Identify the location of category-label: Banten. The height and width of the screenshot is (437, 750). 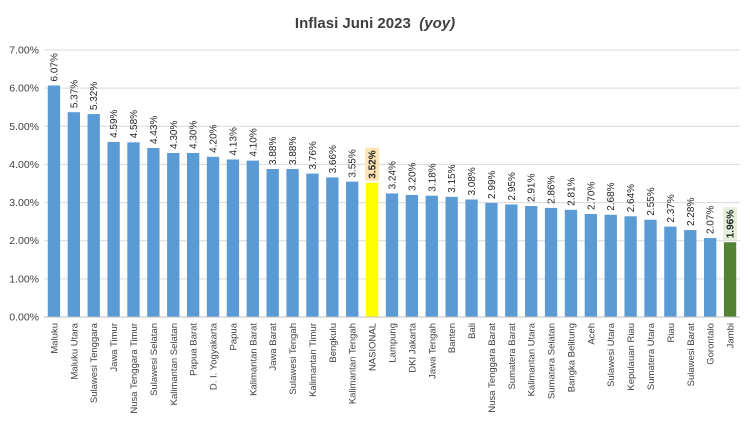
(452, 338).